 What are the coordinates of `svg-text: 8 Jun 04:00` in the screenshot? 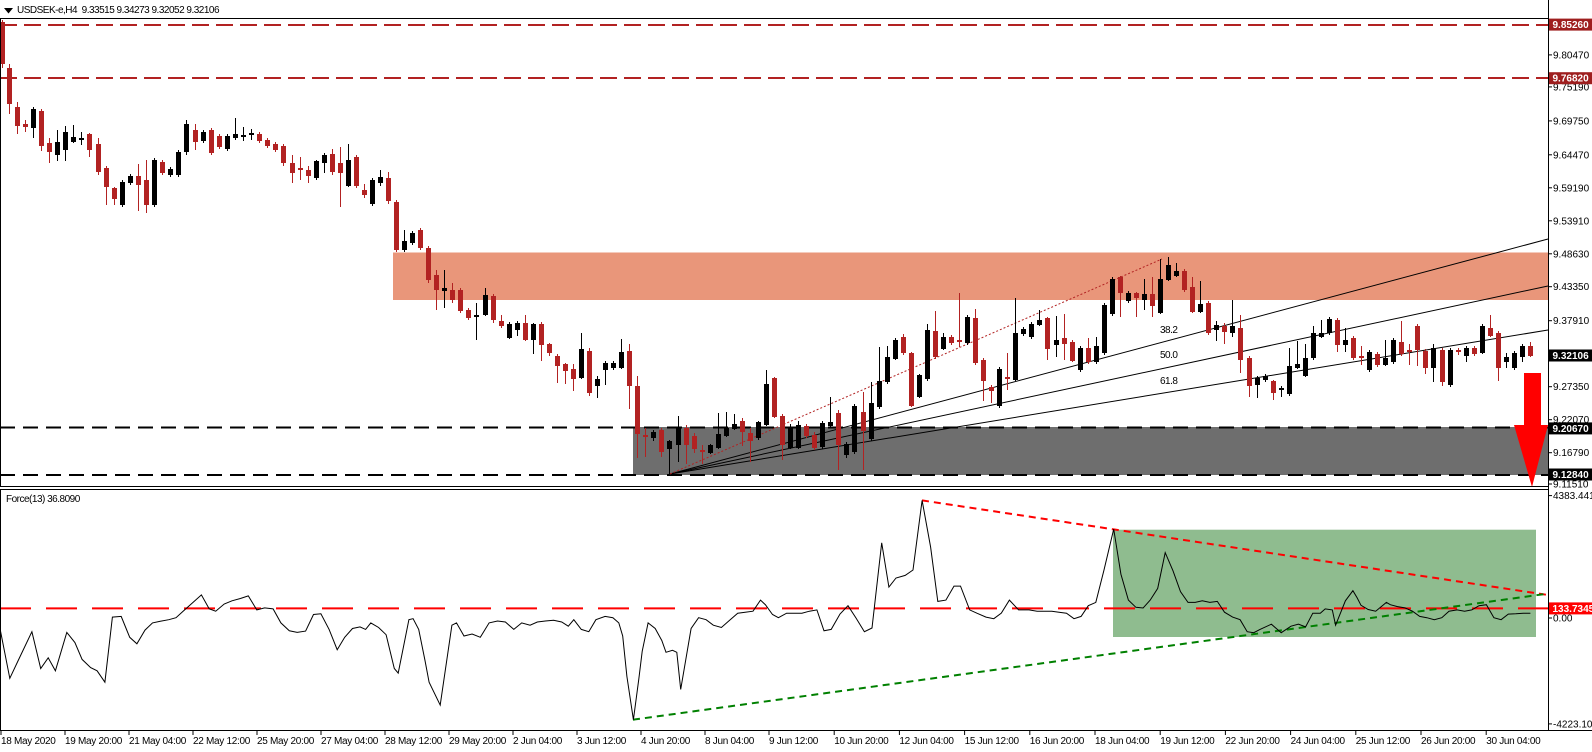 It's located at (730, 741).